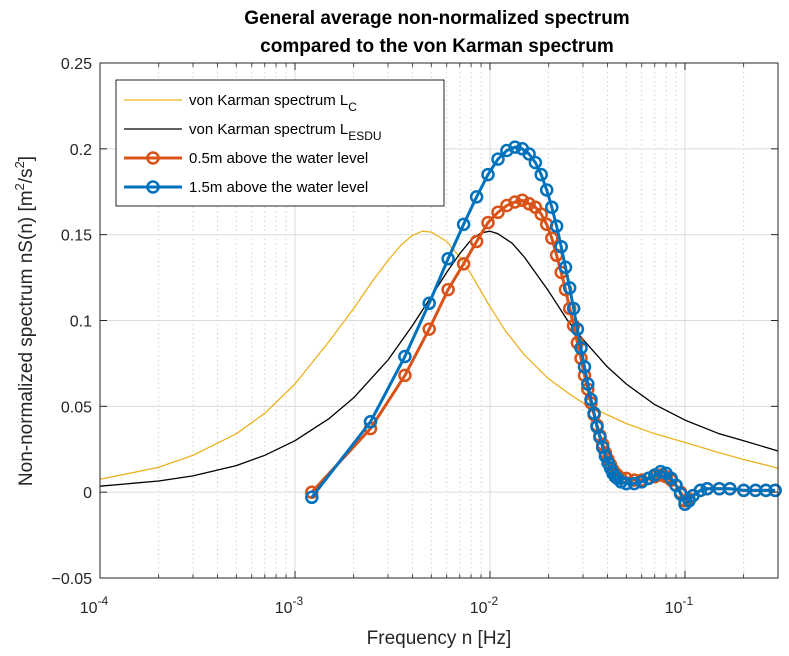  What do you see at coordinates (76, 236) in the screenshot?
I see `y-tick-label: 0.15` at bounding box center [76, 236].